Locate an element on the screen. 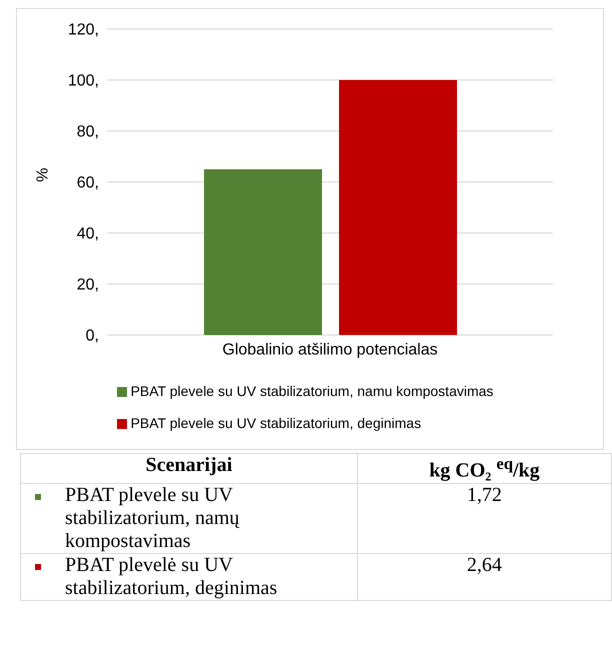 The height and width of the screenshot is (650, 612). legend-label: PBAT plevele su UV stabilizatorium, namu kompostavimas is located at coordinates (312, 391).